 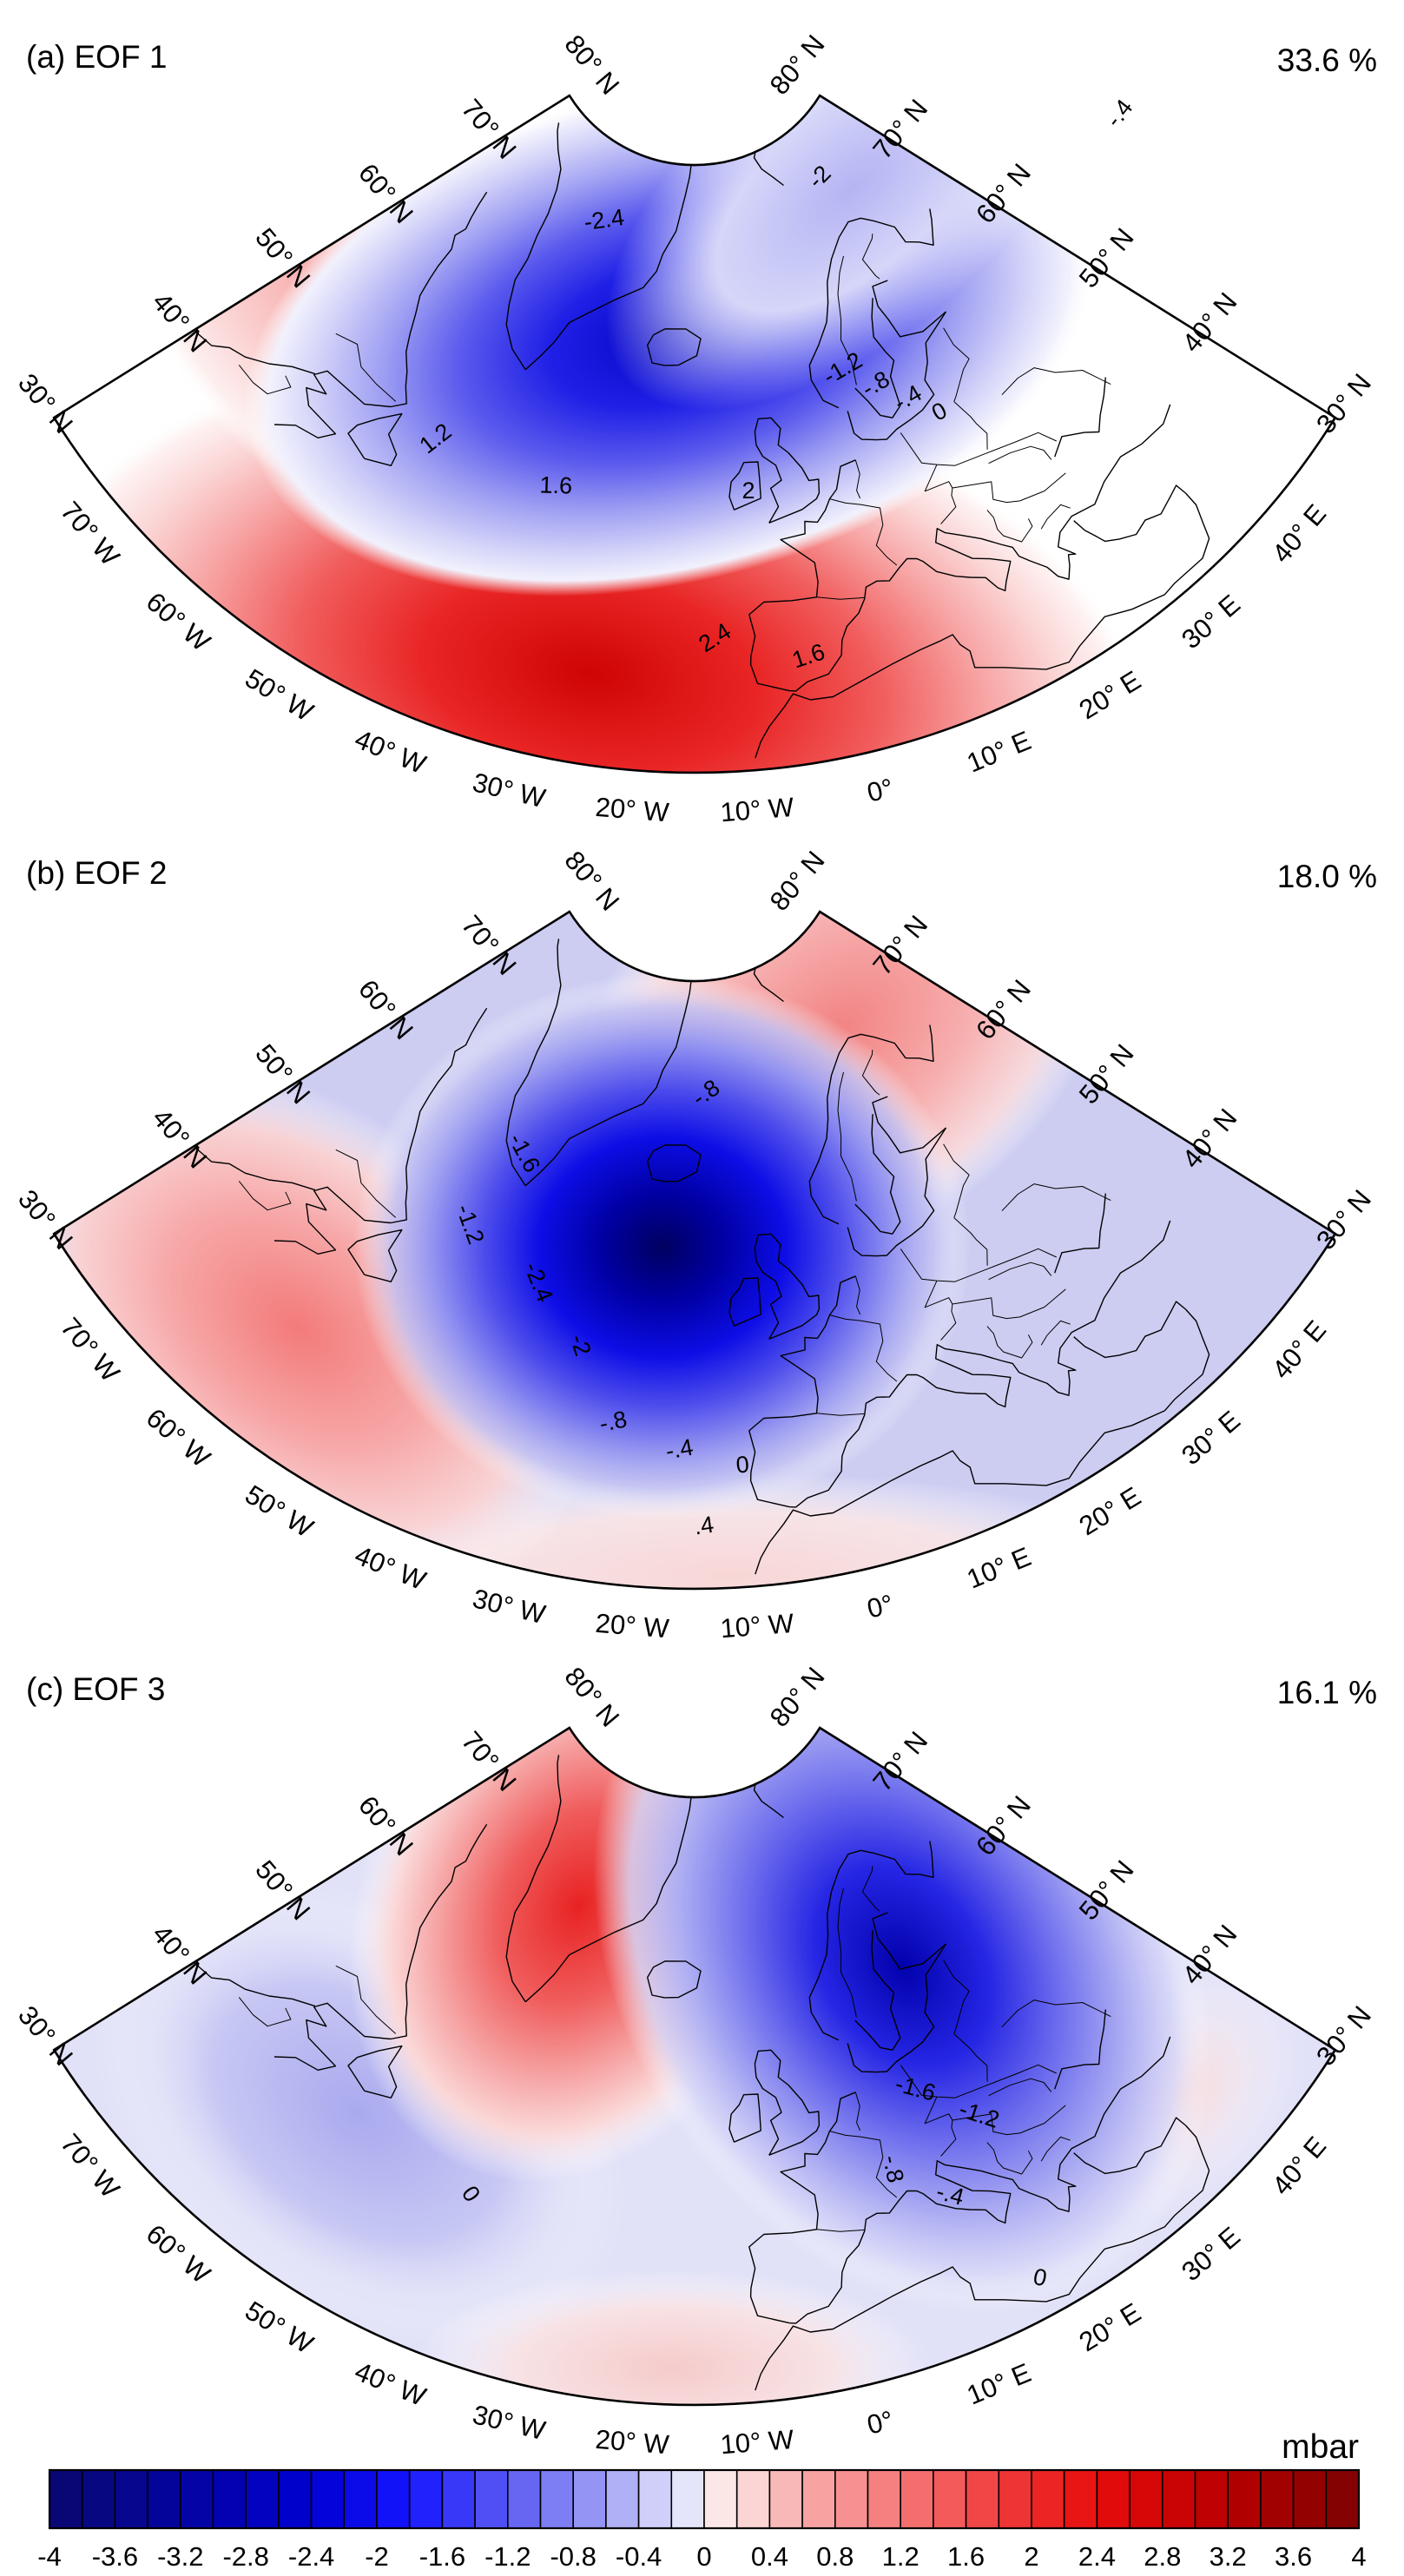 I want to click on colorbar-tick-2.4: 2.4, so click(x=1097, y=2556).